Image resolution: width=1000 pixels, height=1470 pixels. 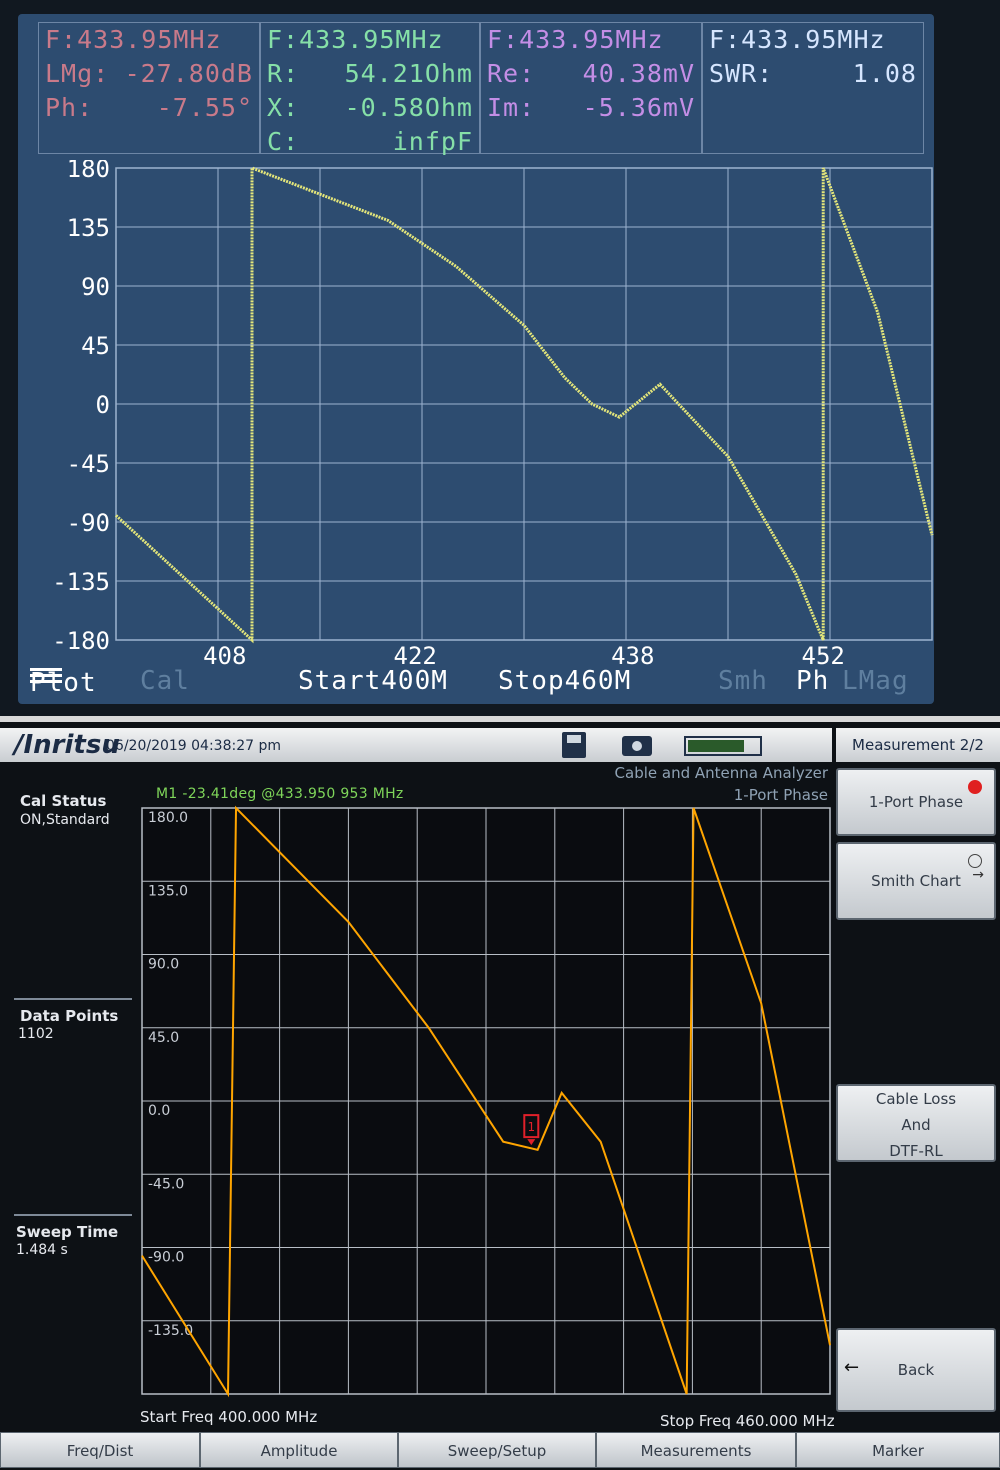 What do you see at coordinates (797, 39) in the screenshot?
I see `swr-freq: F:433.95MHz` at bounding box center [797, 39].